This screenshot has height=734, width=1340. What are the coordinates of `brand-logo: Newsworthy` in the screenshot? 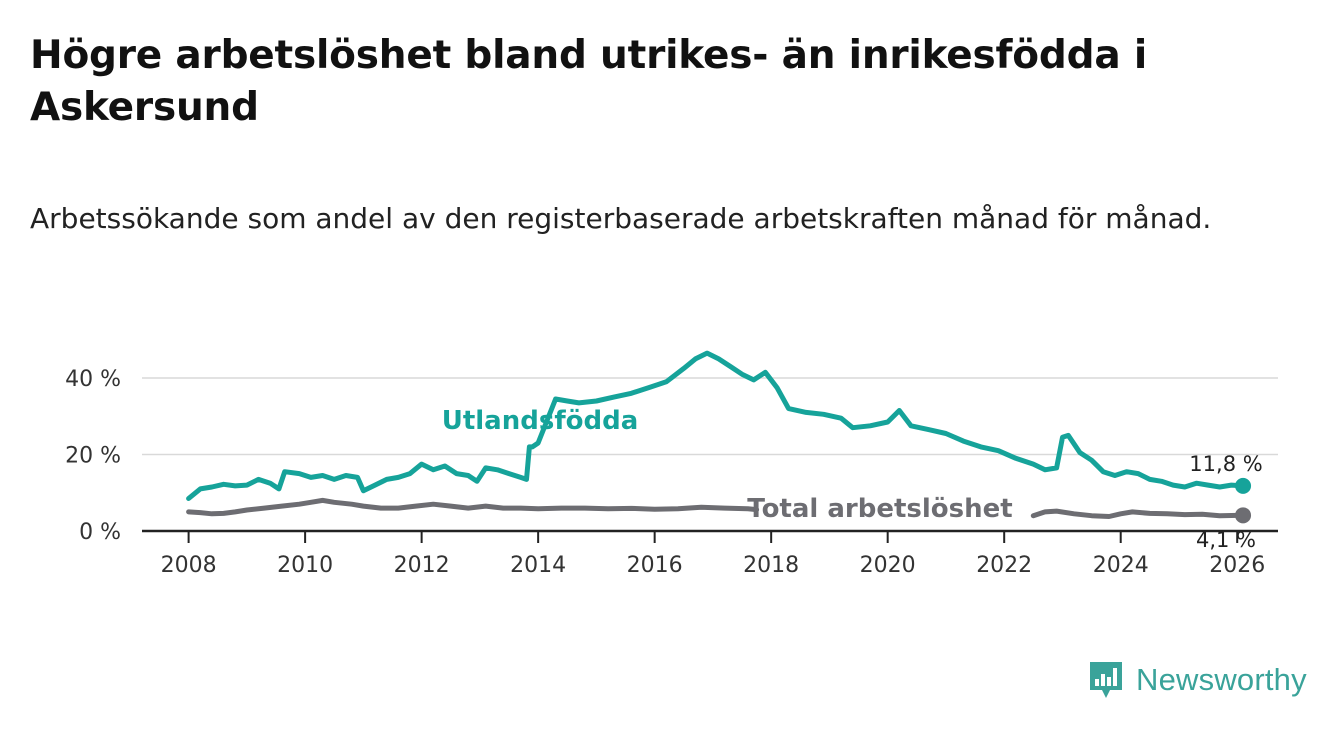 It's located at (1197, 680).